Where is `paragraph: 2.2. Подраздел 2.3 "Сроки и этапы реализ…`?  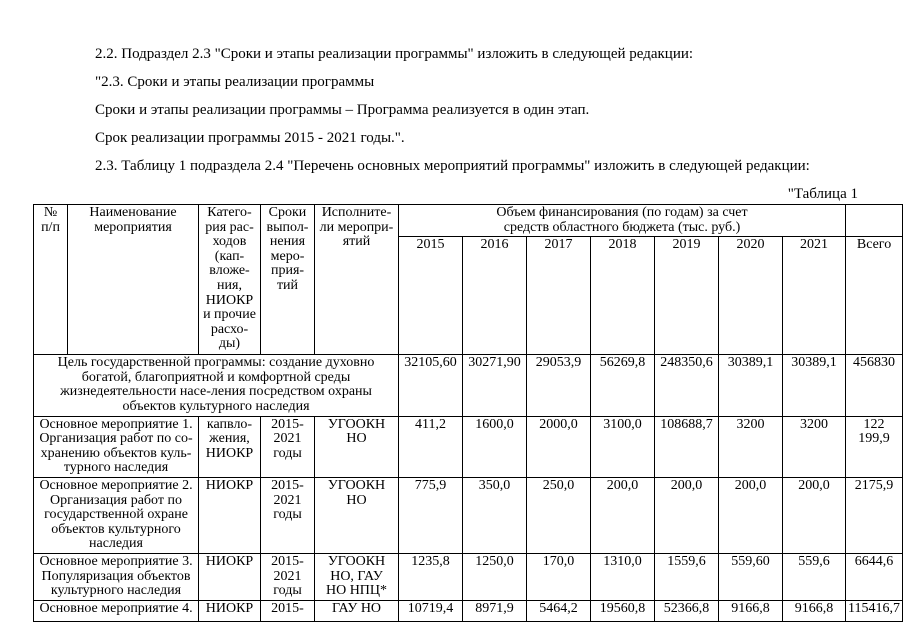 paragraph: 2.2. Подраздел 2.3 "Сроки и этапы реализ… is located at coordinates (394, 54).